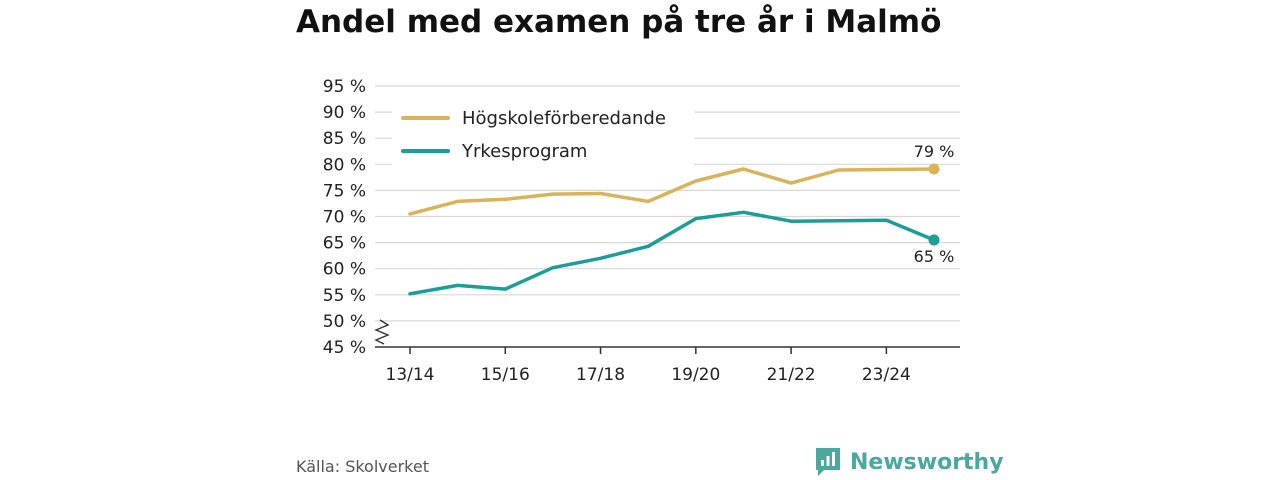 The image size is (1280, 480). I want to click on legend-label: Högskoleförberedande, so click(564, 118).